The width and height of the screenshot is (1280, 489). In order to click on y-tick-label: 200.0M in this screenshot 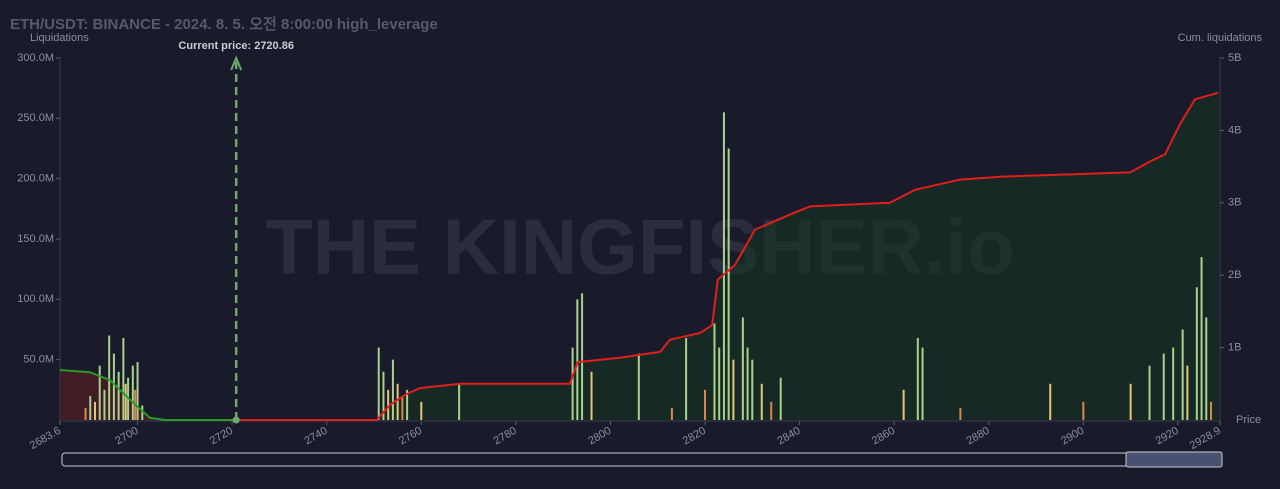, I will do `click(35, 179)`.